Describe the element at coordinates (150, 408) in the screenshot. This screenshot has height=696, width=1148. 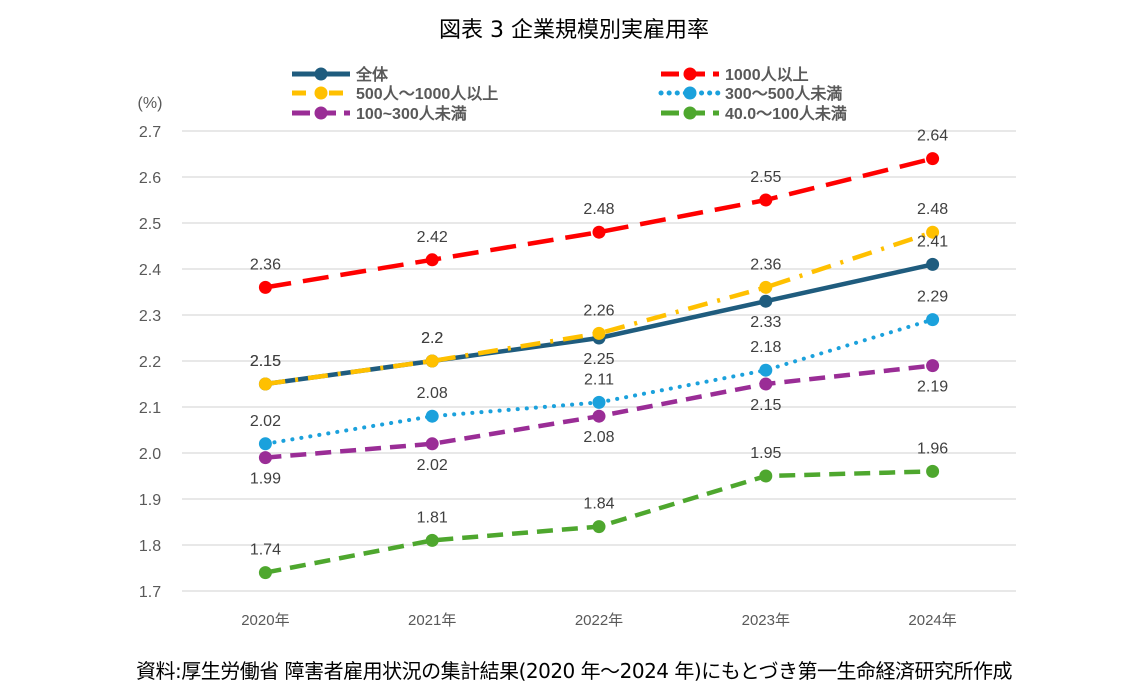
I see `y-tick-label: 2.1` at that location.